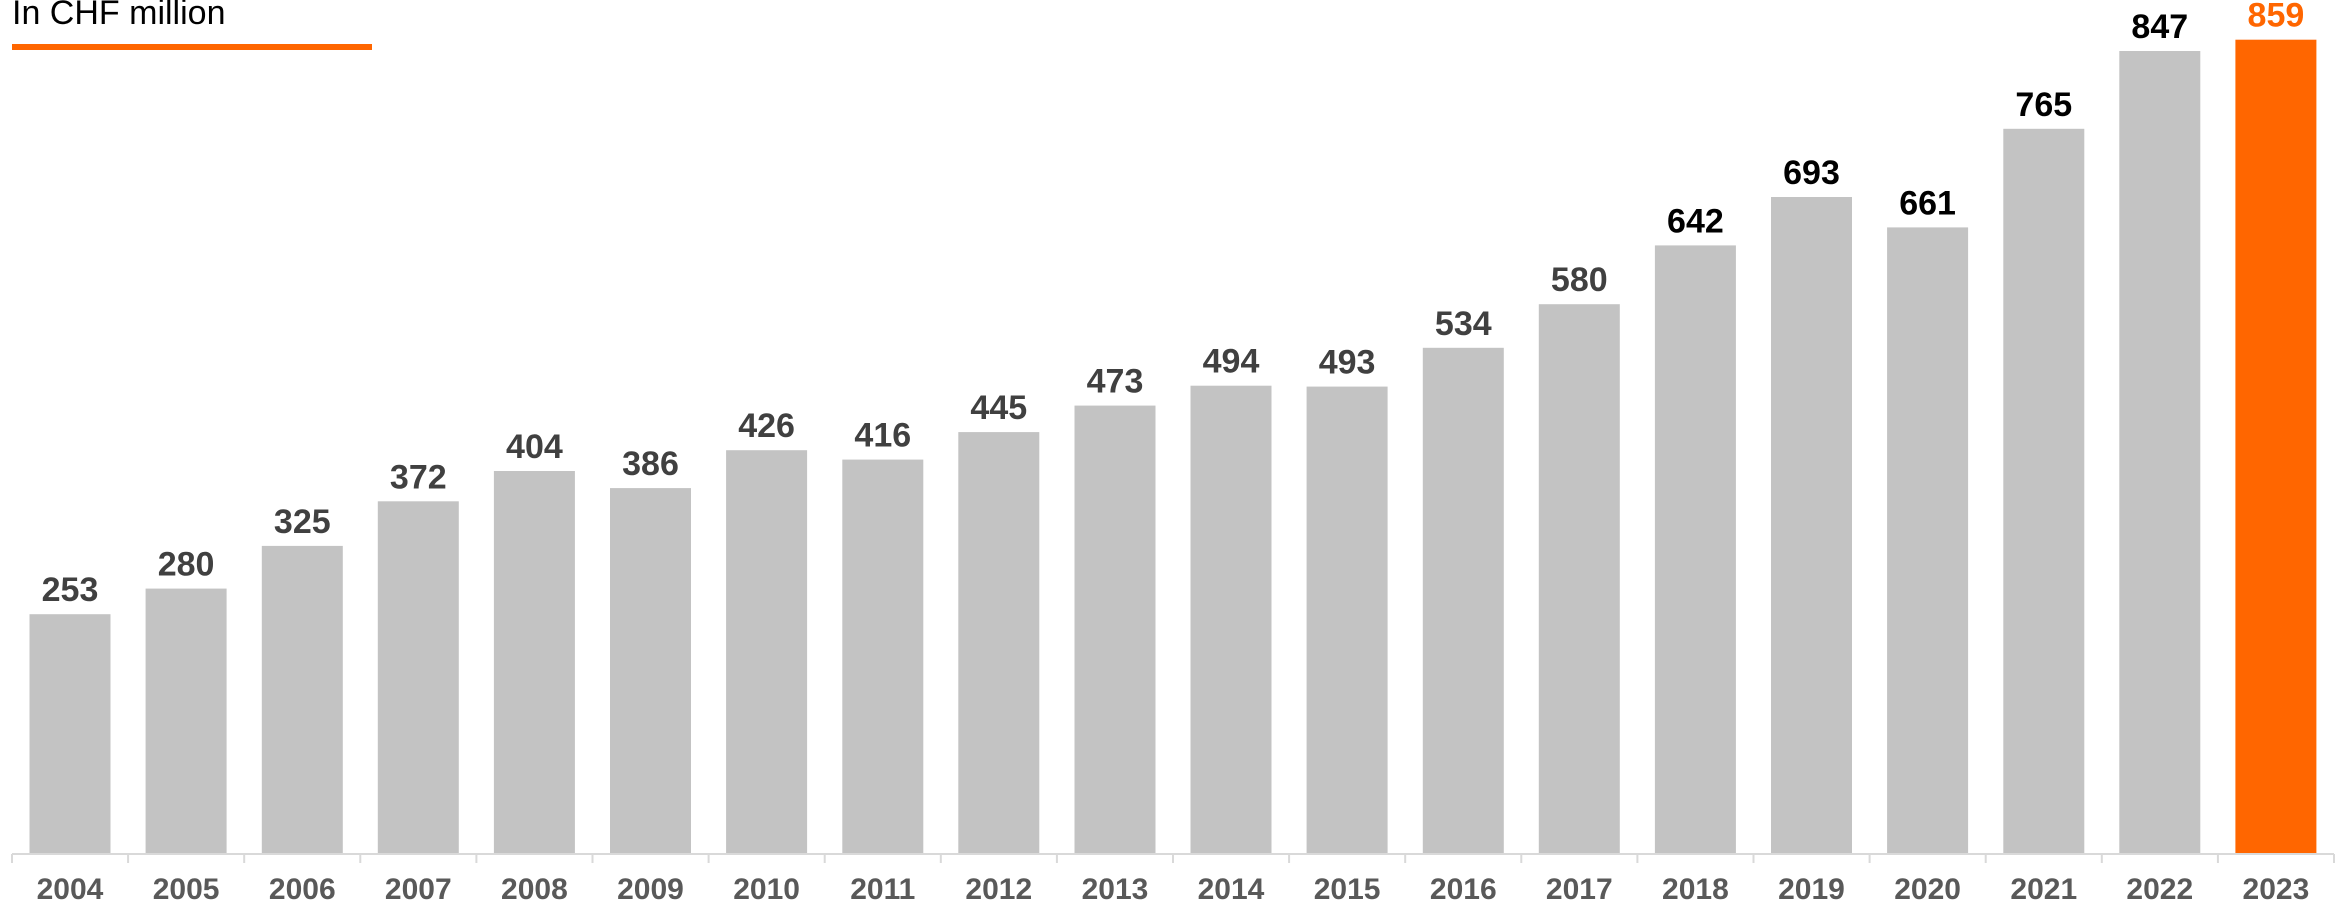 The height and width of the screenshot is (907, 2342). Describe the element at coordinates (2043, 105) in the screenshot. I see `value-label-2021: 765` at that location.